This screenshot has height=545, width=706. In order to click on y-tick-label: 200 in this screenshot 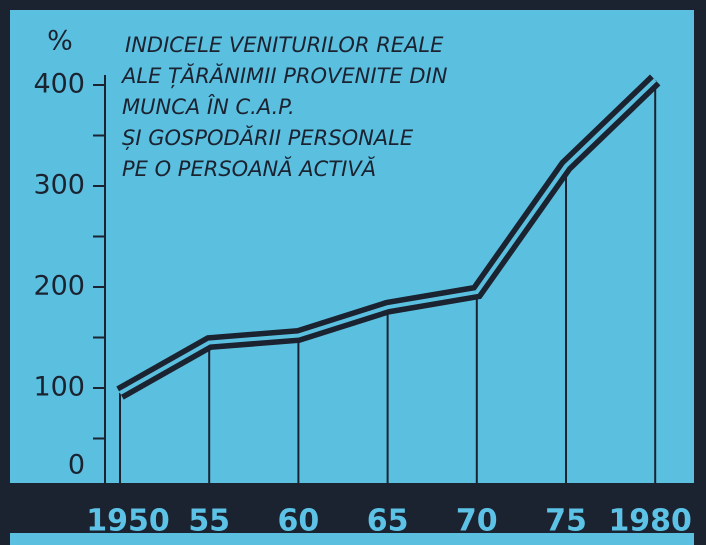, I will do `click(59, 286)`.